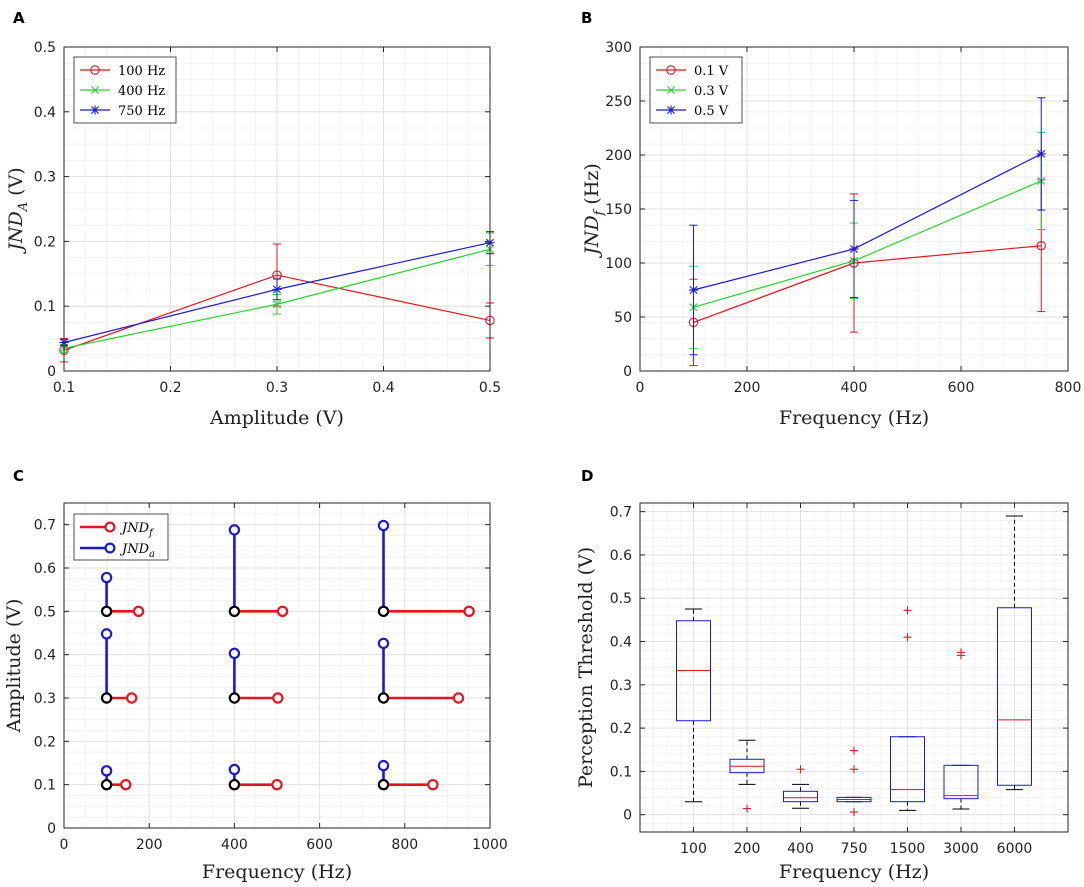 Image resolution: width=1084 pixels, height=887 pixels. I want to click on panel-c-axes-box, so click(277, 665).